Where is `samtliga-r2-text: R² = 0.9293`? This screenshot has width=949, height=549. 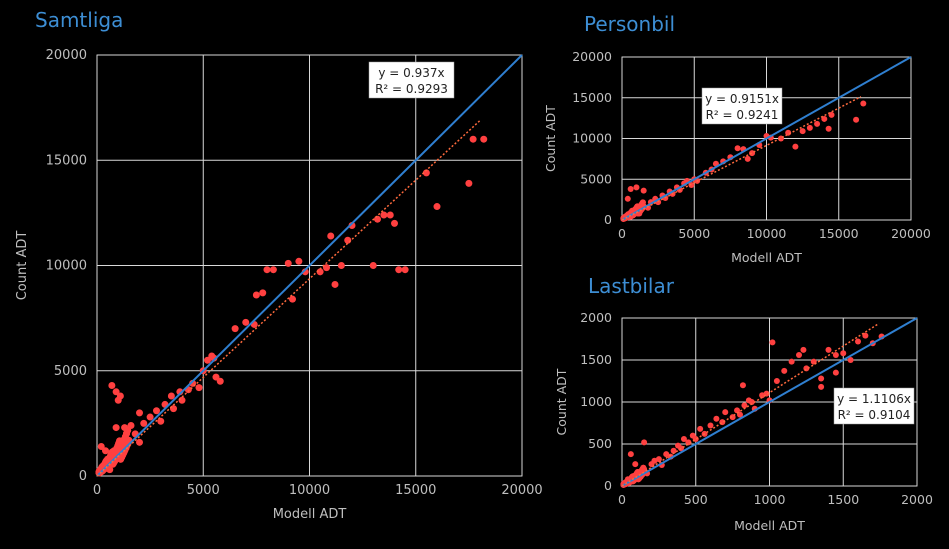
samtliga-r2-text: R² = 0.9293 is located at coordinates (411, 89).